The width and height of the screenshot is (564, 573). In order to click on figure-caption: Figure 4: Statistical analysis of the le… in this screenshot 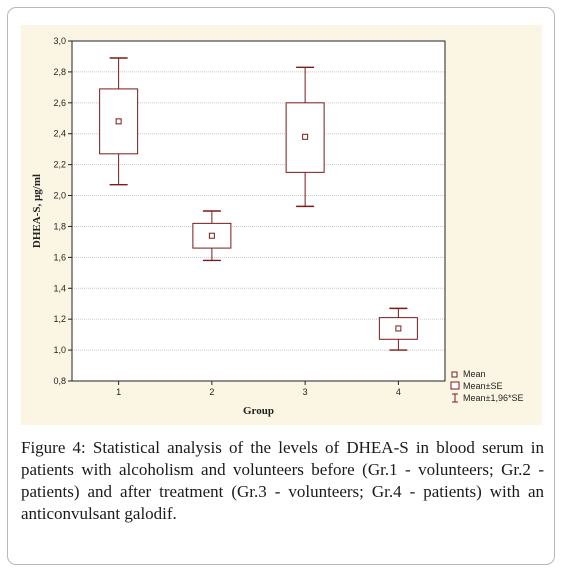, I will do `click(282, 480)`.